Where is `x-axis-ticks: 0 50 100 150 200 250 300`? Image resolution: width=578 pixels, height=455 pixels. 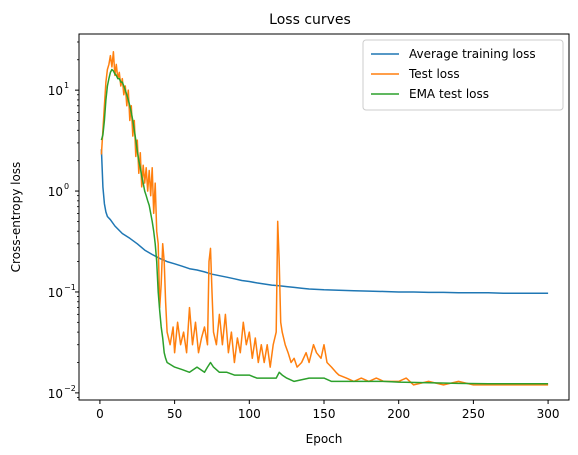 x-axis-ticks: 0 50 100 150 200 250 300 is located at coordinates (328, 410).